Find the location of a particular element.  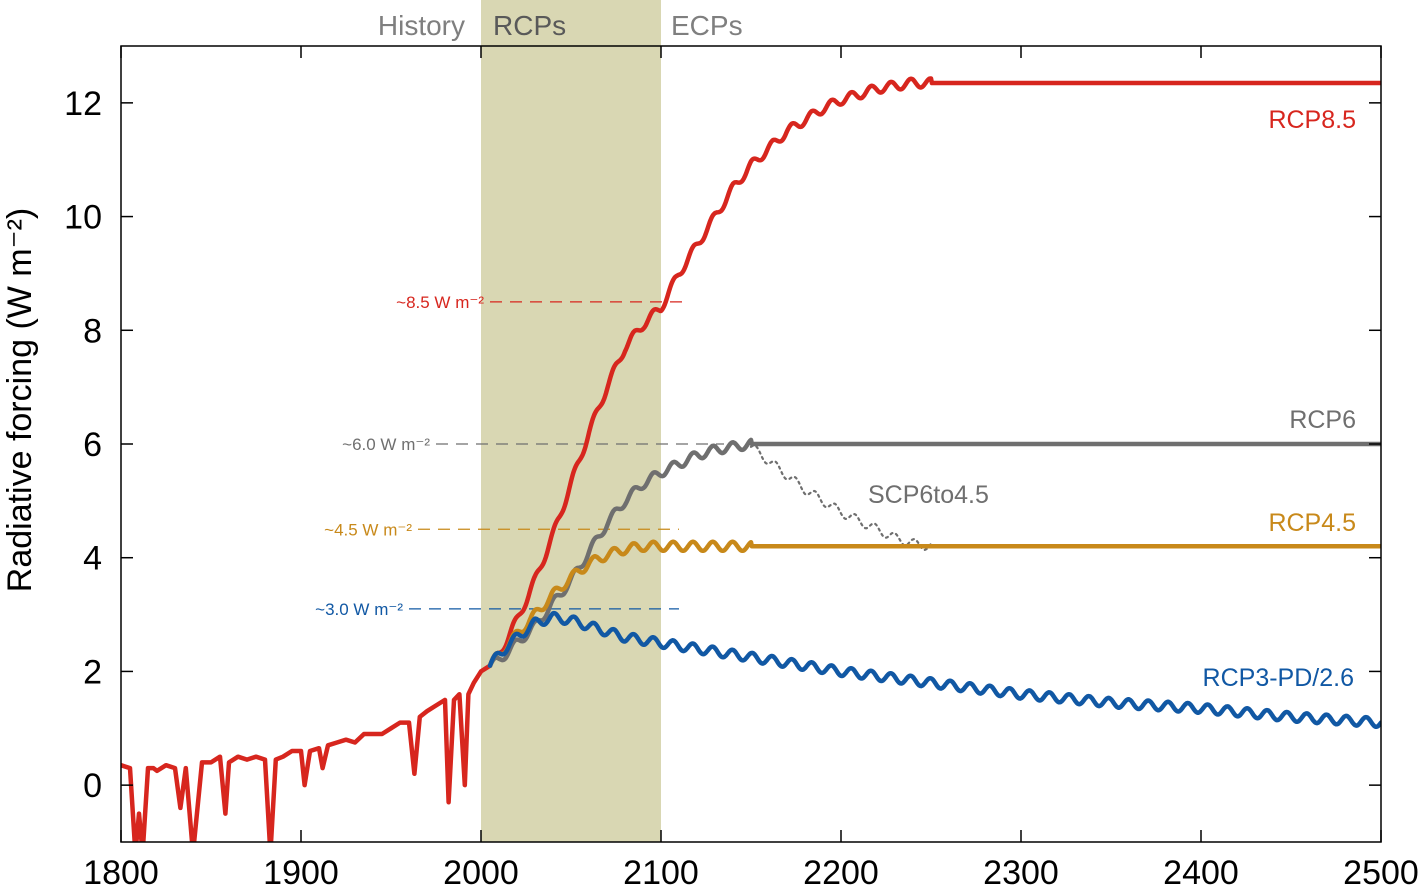

y-tick-label: 2 is located at coordinates (92, 672).